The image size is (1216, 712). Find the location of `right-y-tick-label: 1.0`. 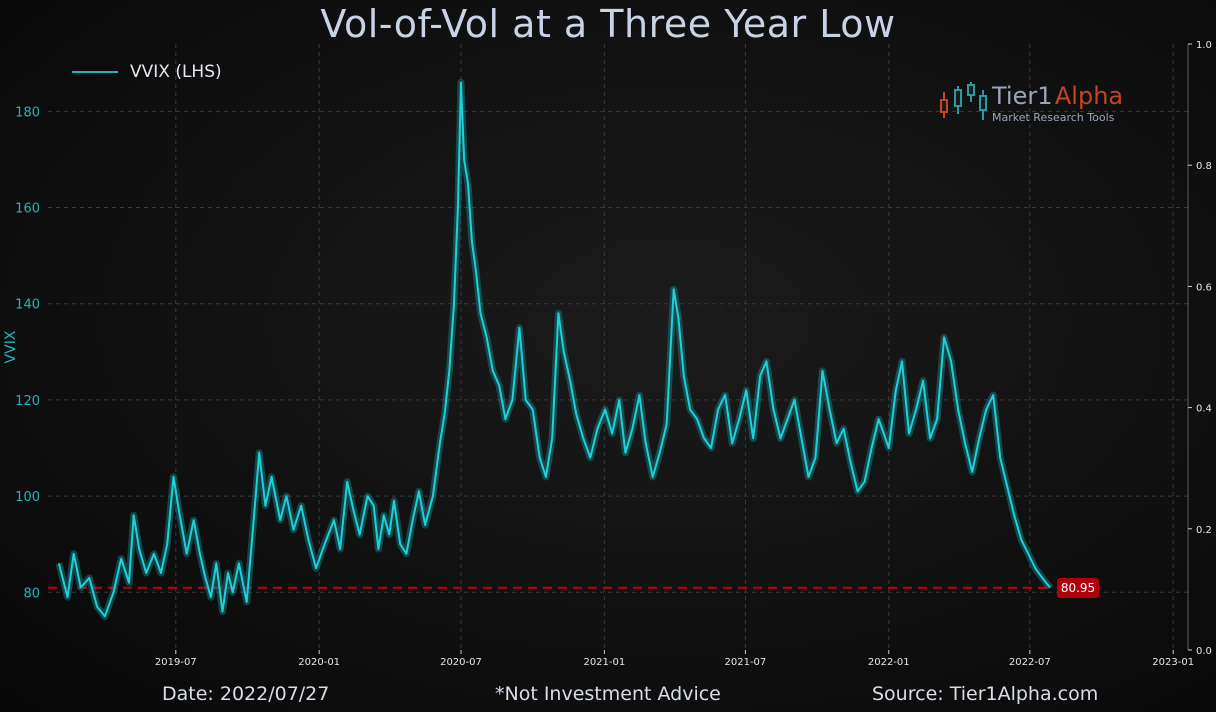

right-y-tick-label: 1.0 is located at coordinates (1204, 45).